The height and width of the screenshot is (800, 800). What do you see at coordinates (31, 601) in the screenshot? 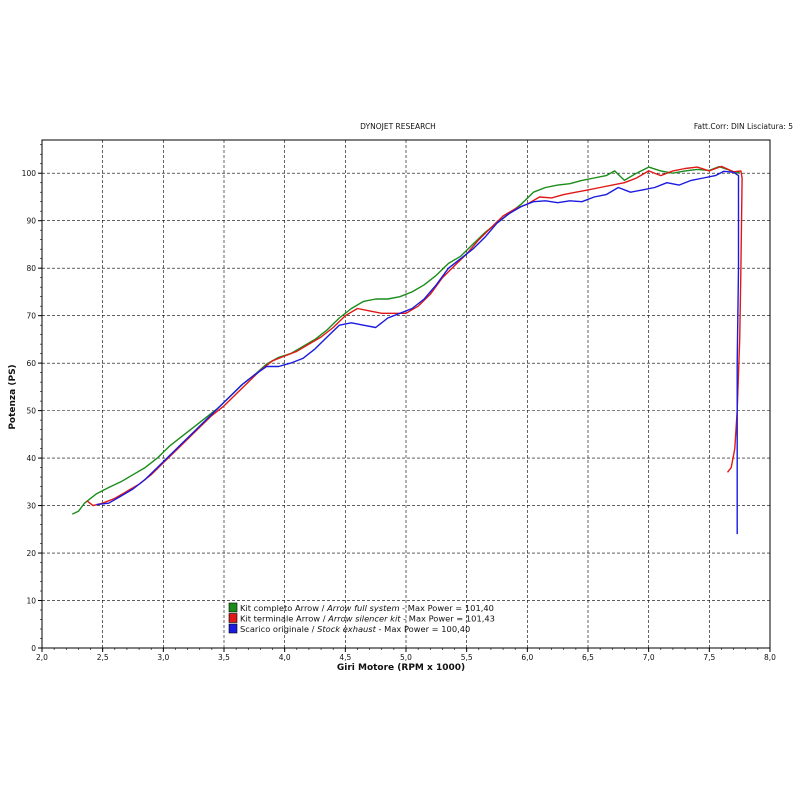
I see `y-tick-label: 10` at bounding box center [31, 601].